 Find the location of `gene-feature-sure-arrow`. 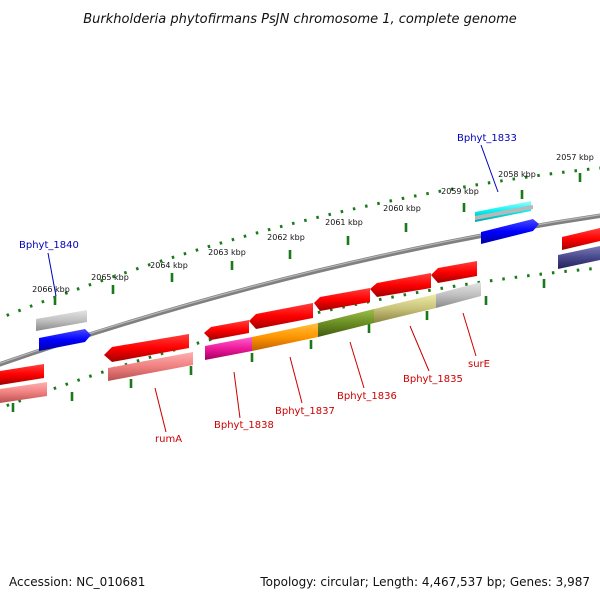

gene-feature-sure-arrow is located at coordinates (454, 272).